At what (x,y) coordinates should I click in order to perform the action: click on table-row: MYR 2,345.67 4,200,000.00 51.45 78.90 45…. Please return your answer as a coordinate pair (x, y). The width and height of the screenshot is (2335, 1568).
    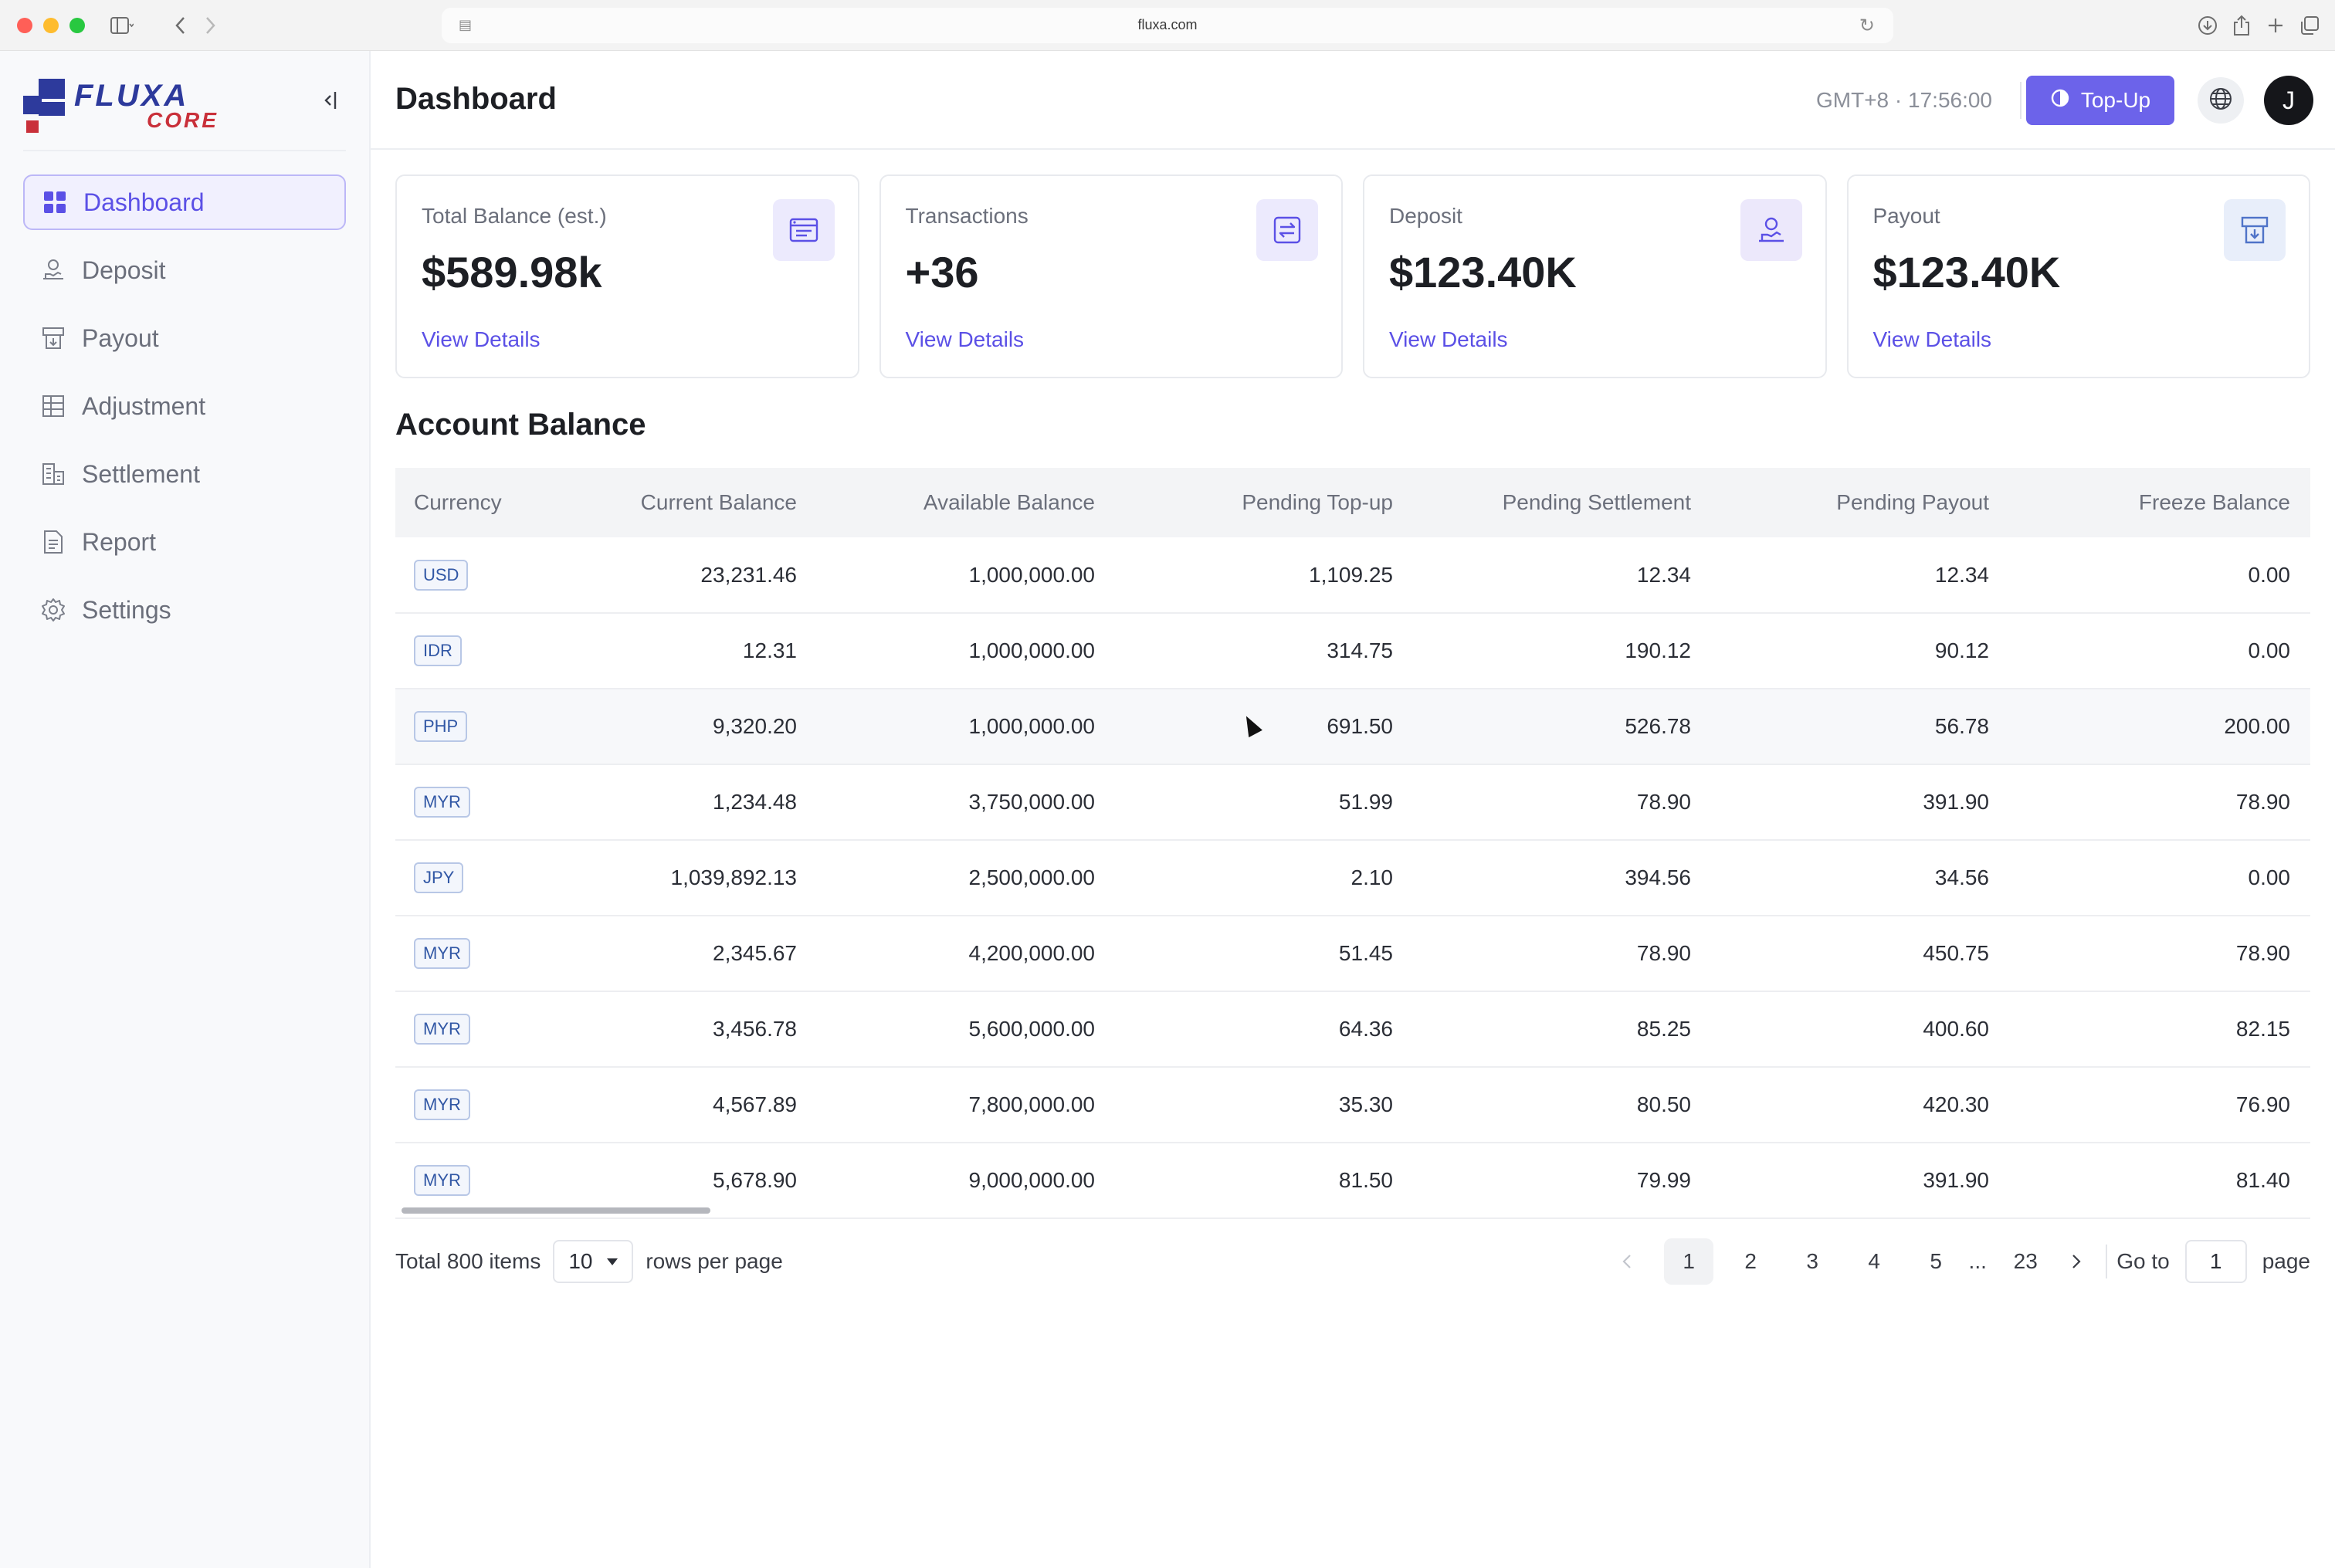
    Looking at the image, I should click on (1352, 953).